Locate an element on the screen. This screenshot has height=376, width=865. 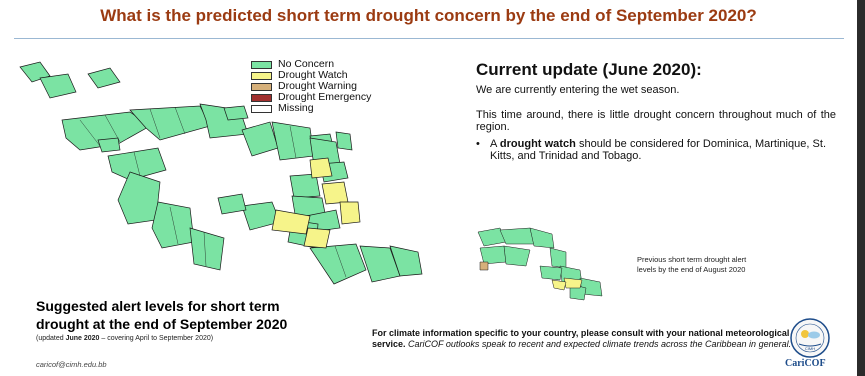
window-edge is located at coordinates (861, 188).